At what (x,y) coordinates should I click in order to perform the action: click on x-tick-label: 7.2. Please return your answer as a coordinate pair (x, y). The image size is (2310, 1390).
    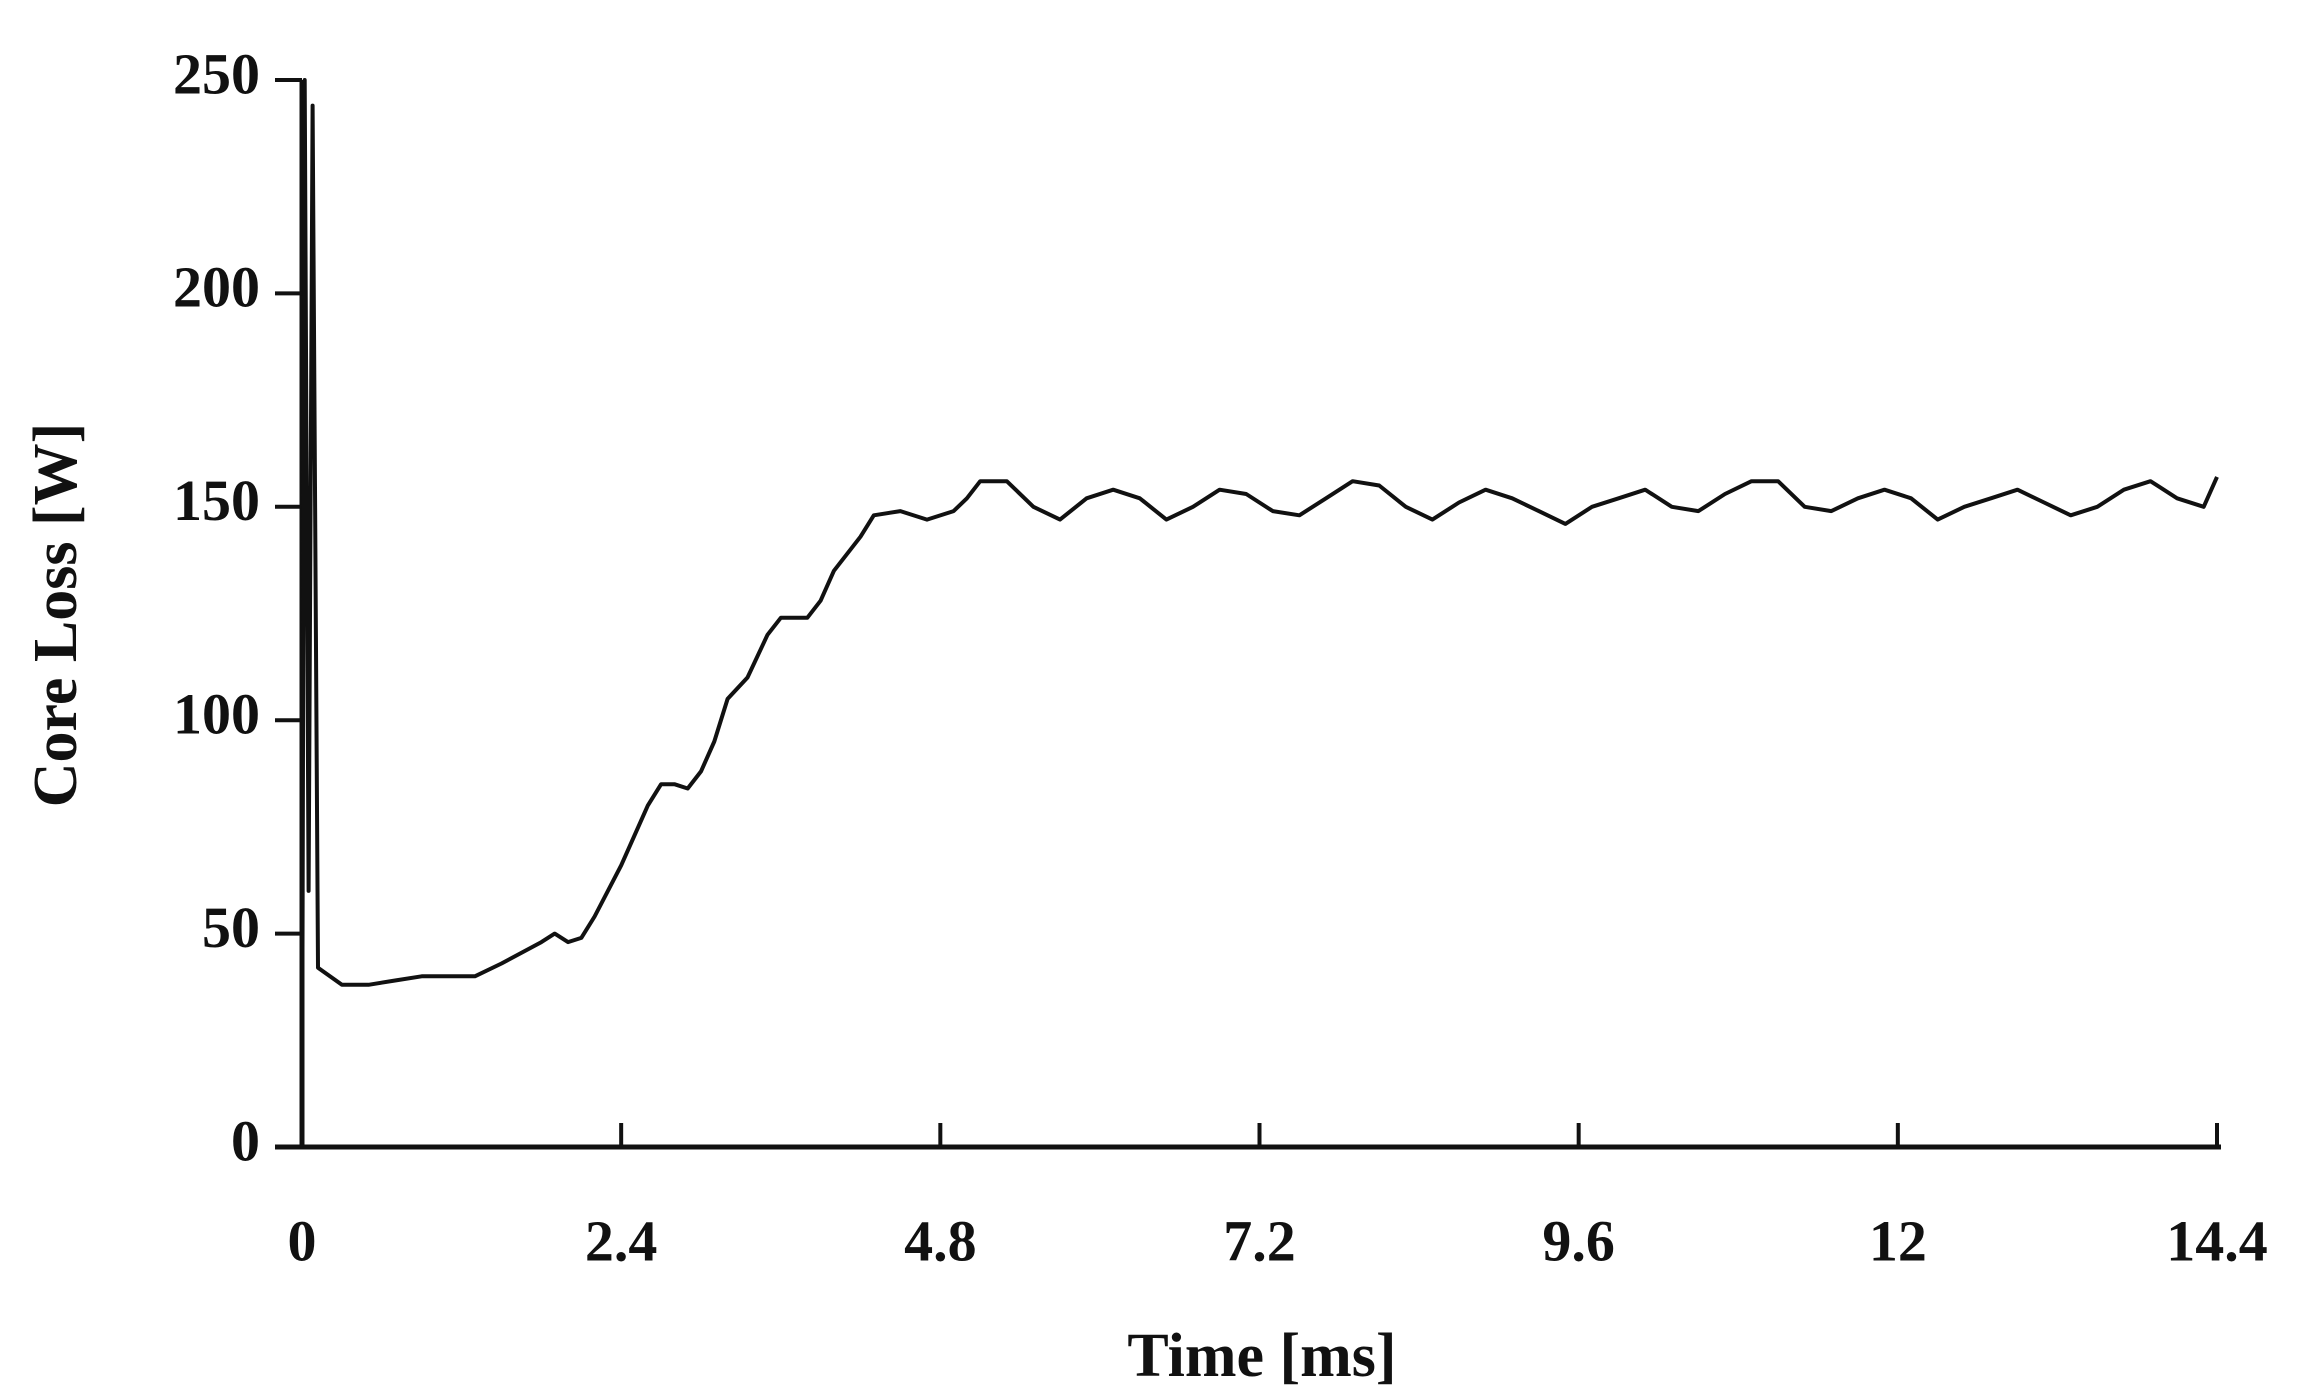
    Looking at the image, I should click on (1259, 1240).